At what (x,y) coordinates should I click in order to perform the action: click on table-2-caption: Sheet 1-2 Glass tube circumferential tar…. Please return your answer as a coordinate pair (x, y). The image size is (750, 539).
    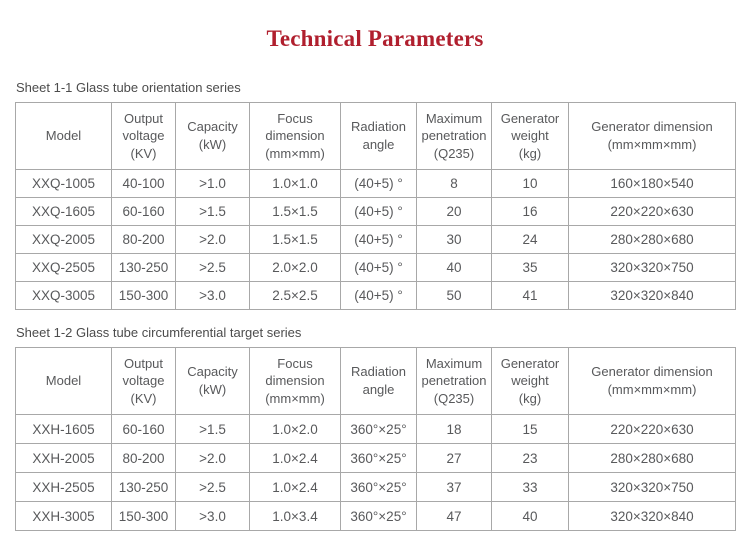
    Looking at the image, I should click on (159, 332).